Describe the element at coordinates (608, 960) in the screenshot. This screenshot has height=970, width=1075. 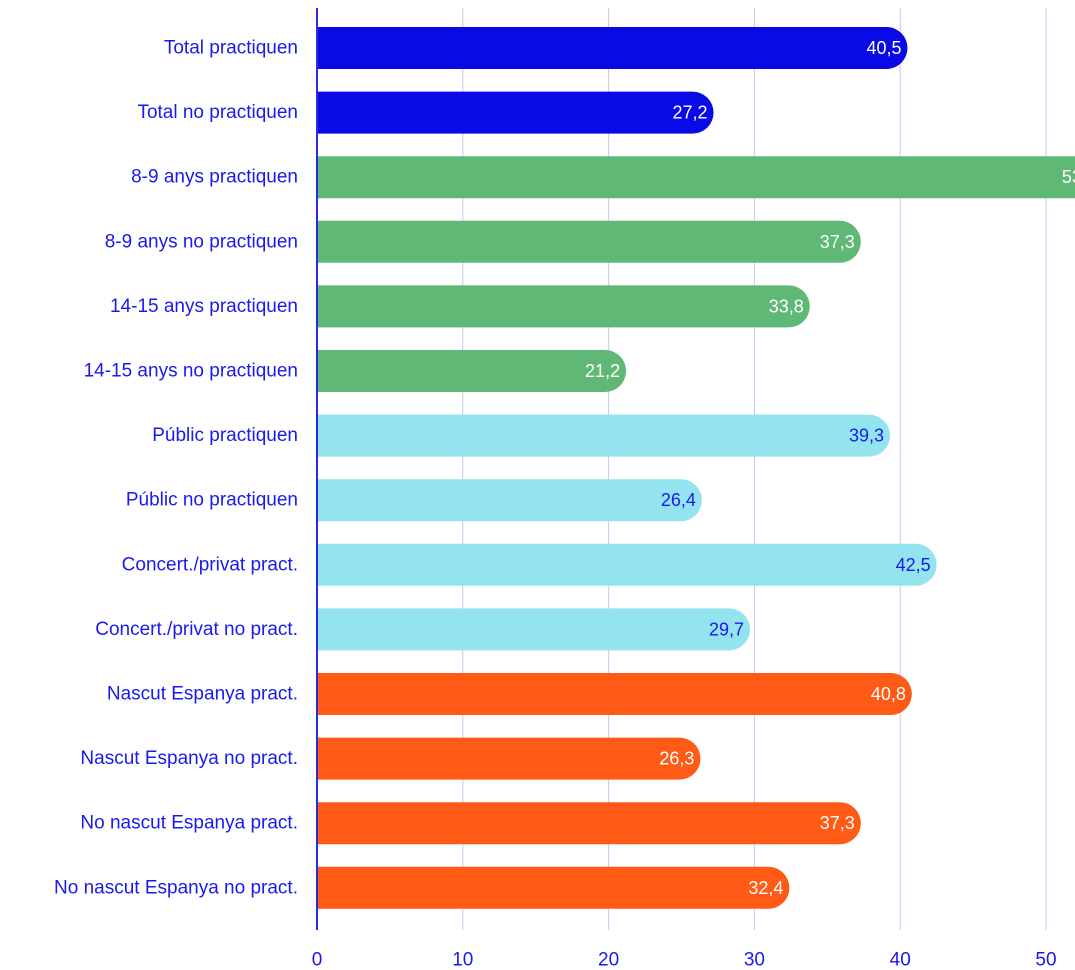
I see `x-tick-label: 20` at that location.